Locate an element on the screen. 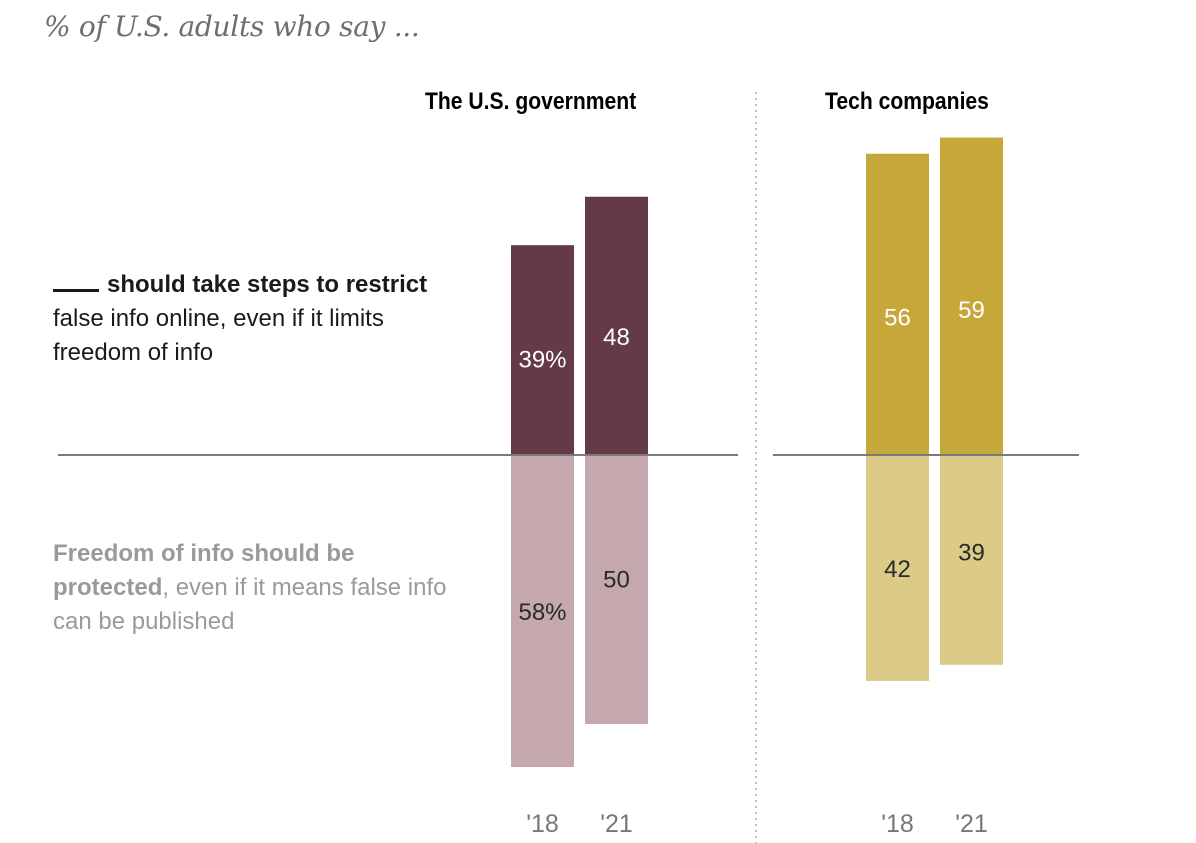 The image size is (1196, 843). value-label-tech-restrict-18: 56 is located at coordinates (897, 317).